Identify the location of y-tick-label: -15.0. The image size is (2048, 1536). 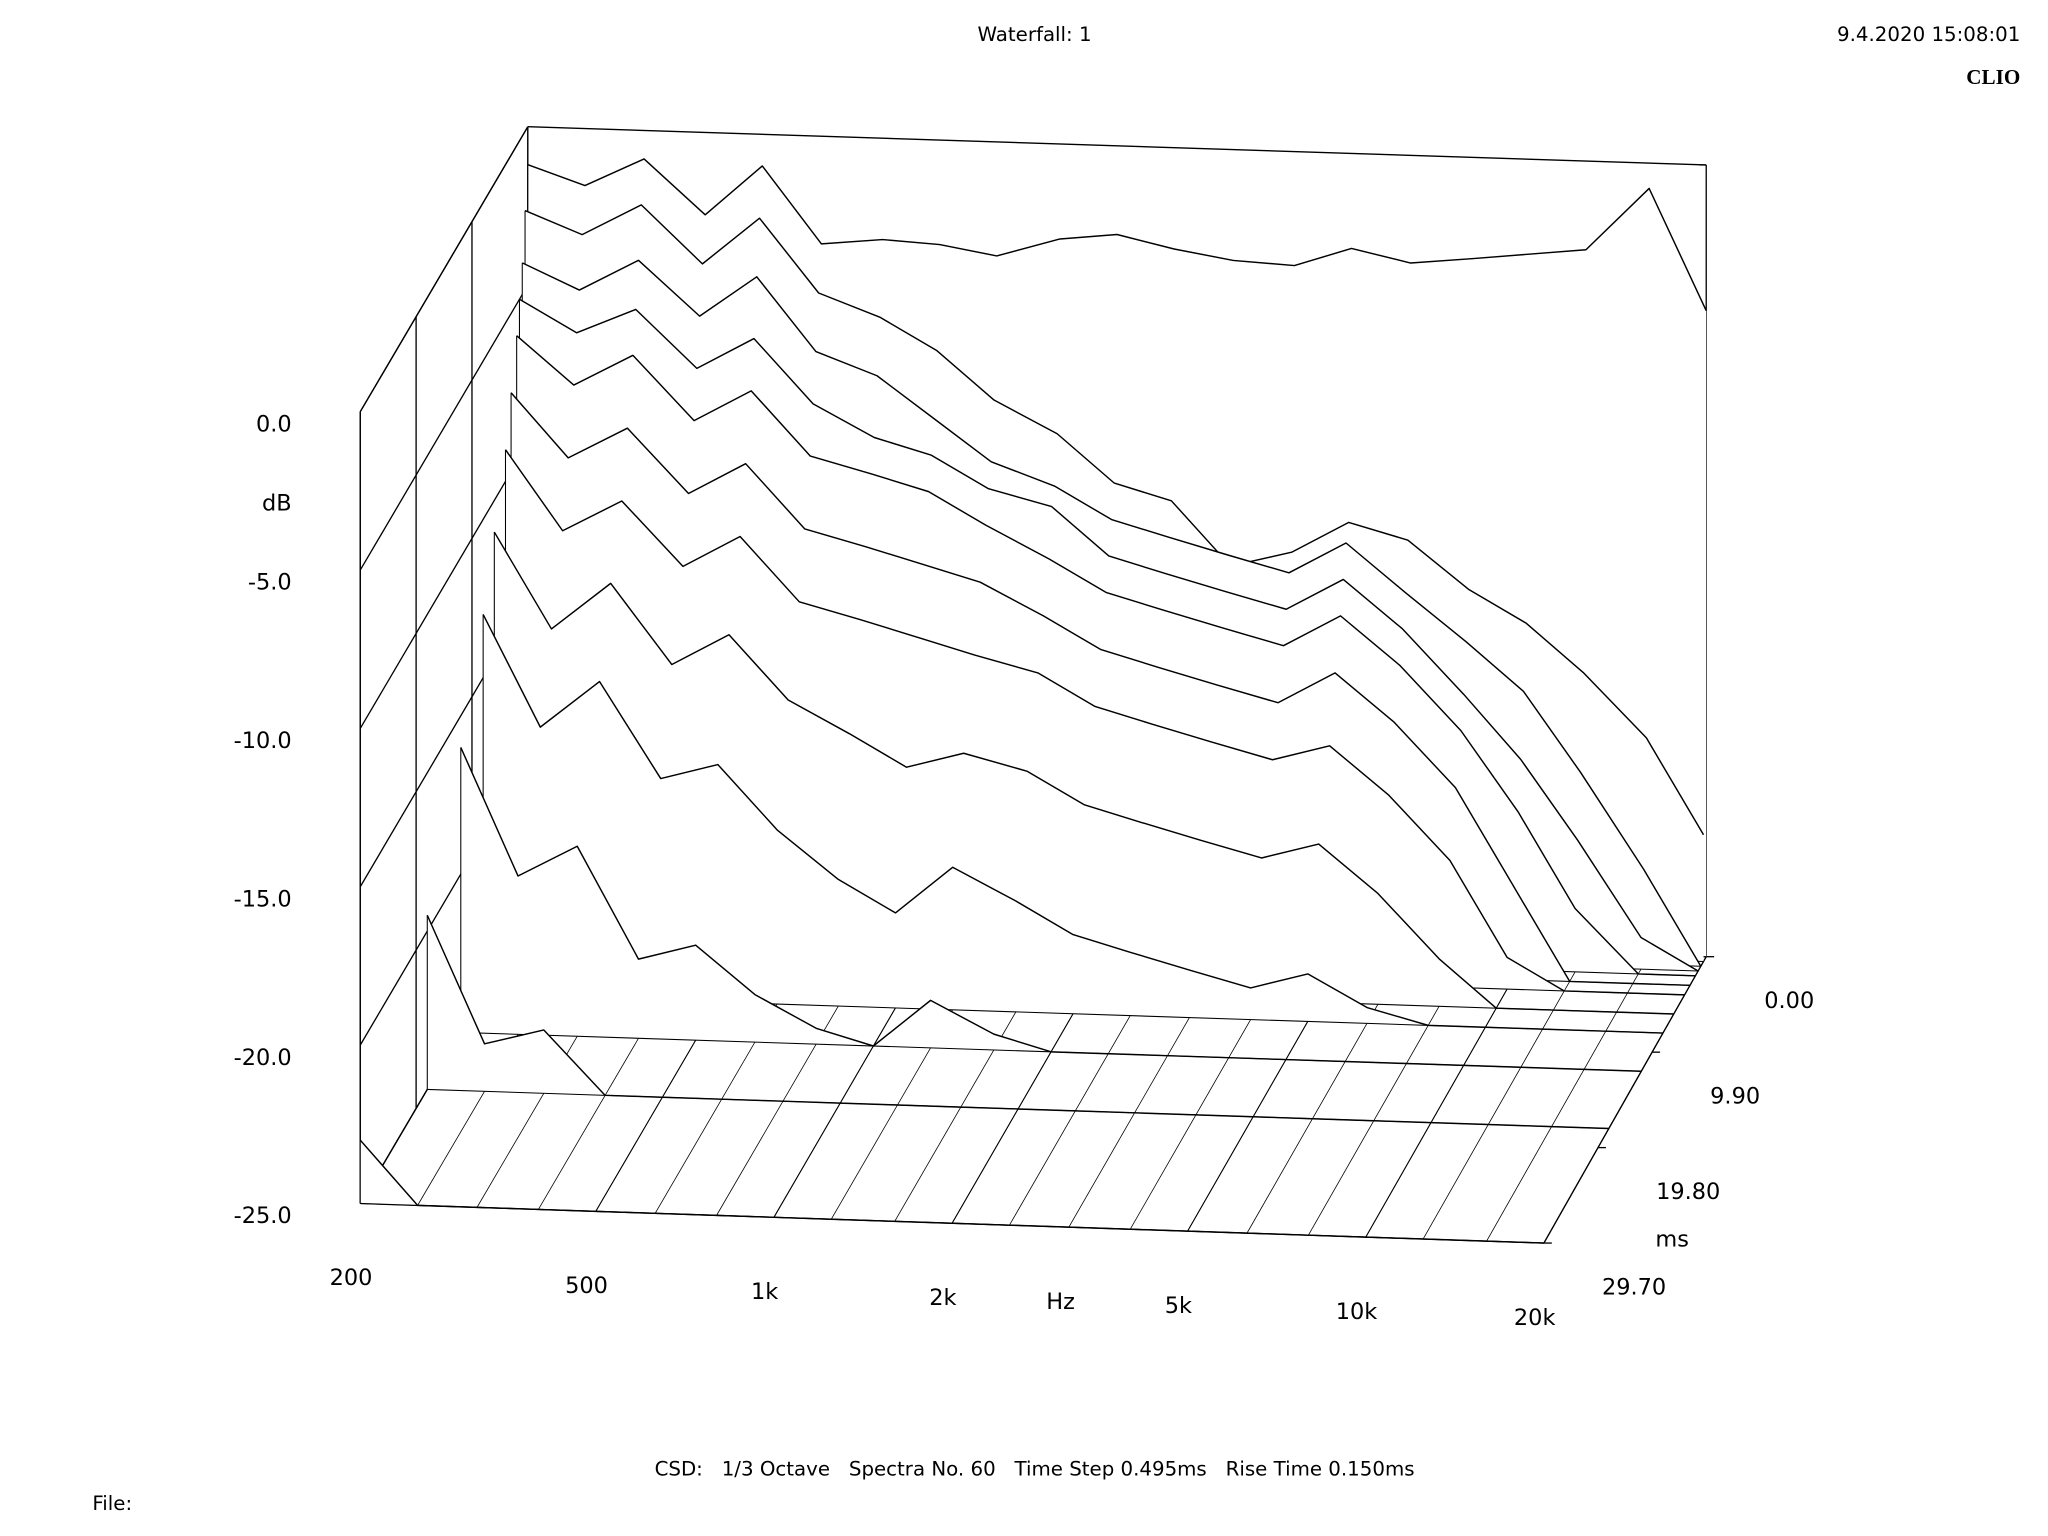
(263, 899).